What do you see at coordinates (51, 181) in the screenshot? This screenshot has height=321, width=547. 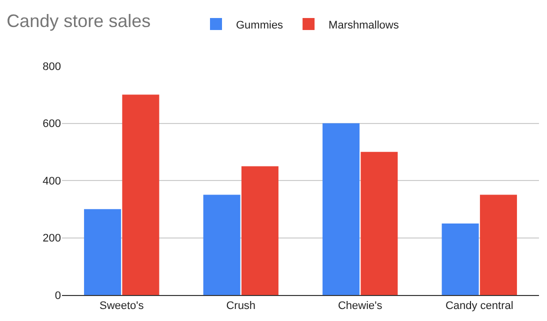 I see `y-tick-label: 400` at bounding box center [51, 181].